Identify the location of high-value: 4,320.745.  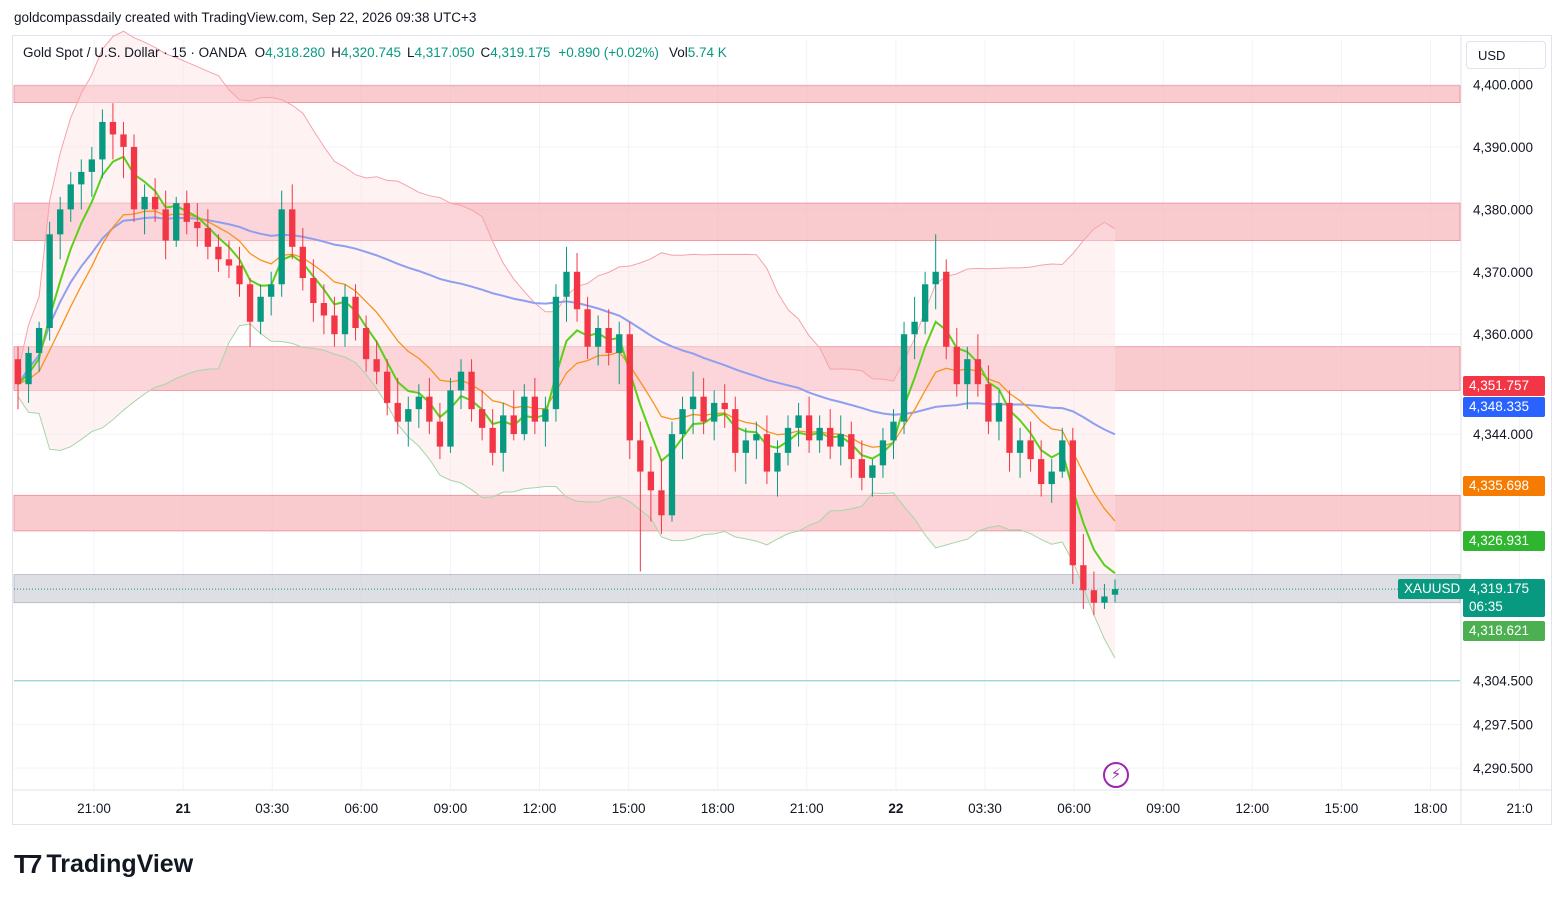
(370, 52).